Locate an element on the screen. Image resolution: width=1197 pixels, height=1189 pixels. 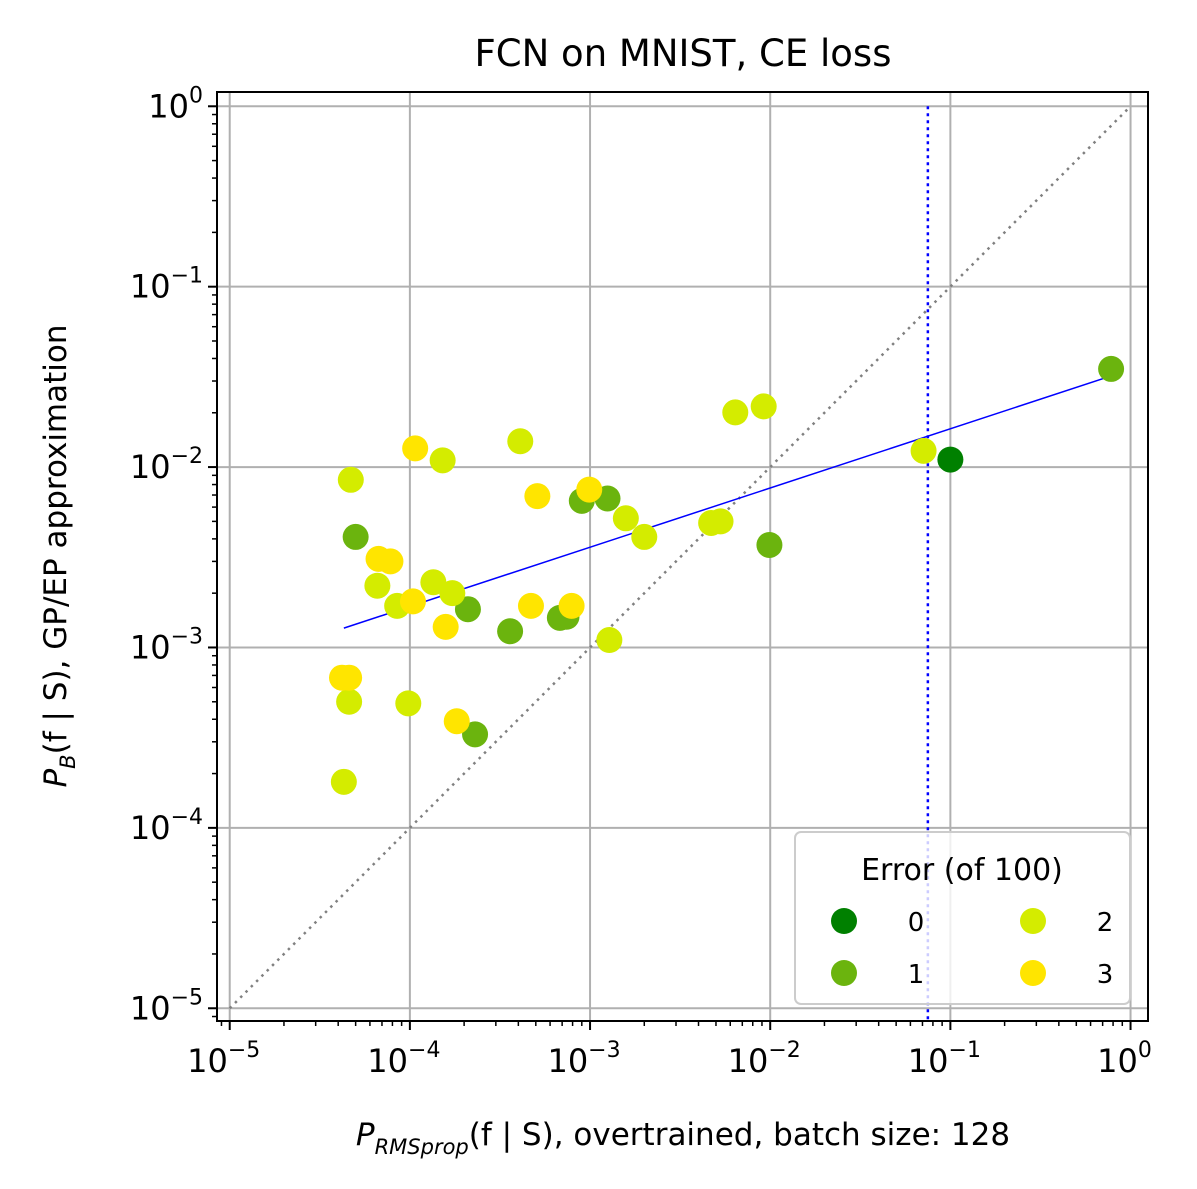
legend-label-0: 0 is located at coordinates (916, 923).